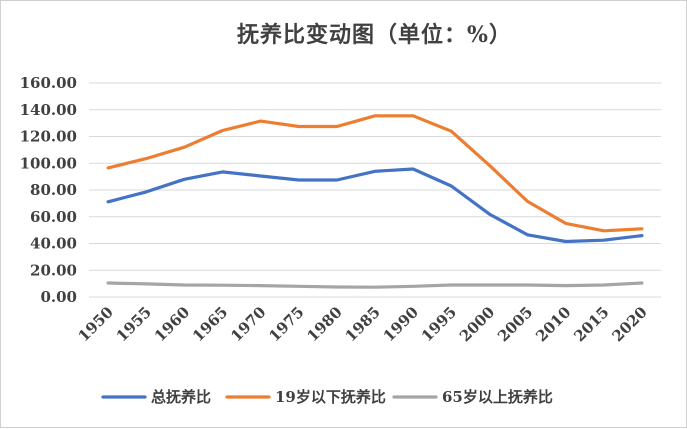 The height and width of the screenshot is (429, 687). What do you see at coordinates (172, 324) in the screenshot?
I see `x-tick-label: 1960` at bounding box center [172, 324].